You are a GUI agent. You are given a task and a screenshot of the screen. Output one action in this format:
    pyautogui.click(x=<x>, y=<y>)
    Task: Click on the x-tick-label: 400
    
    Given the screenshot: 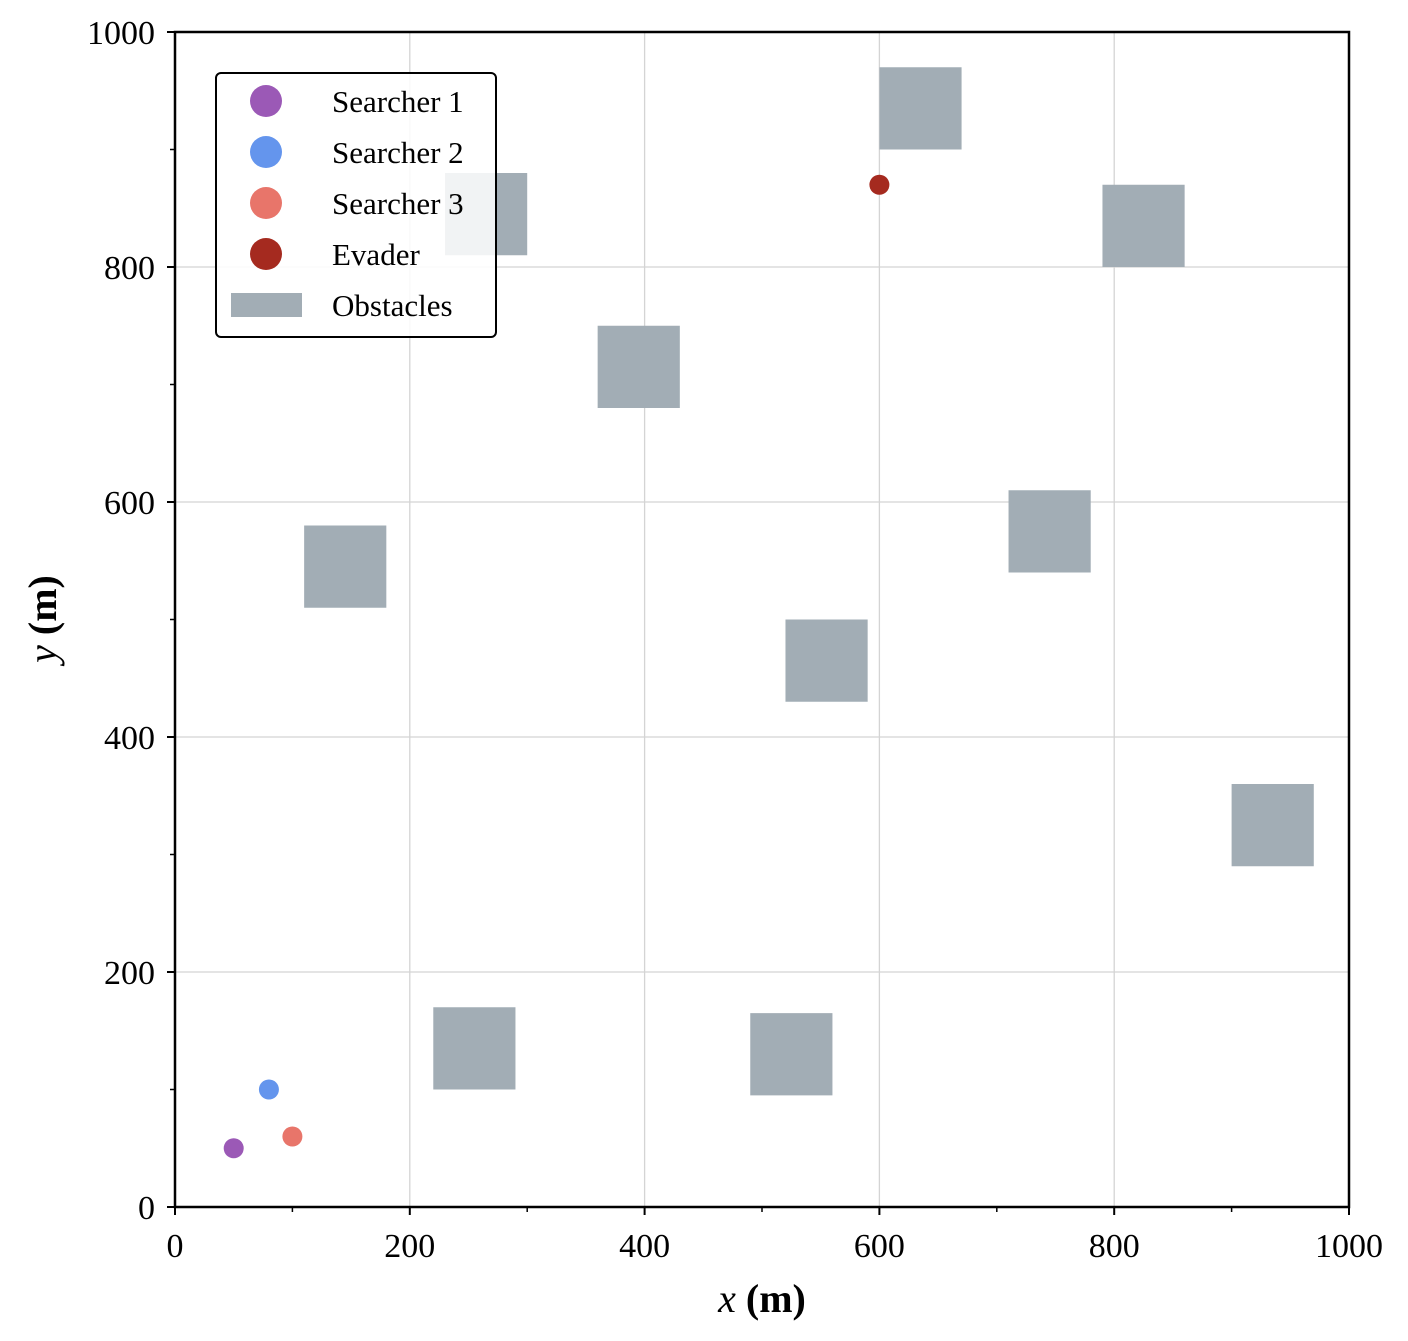 What is the action you would take?
    pyautogui.click(x=644, y=1246)
    